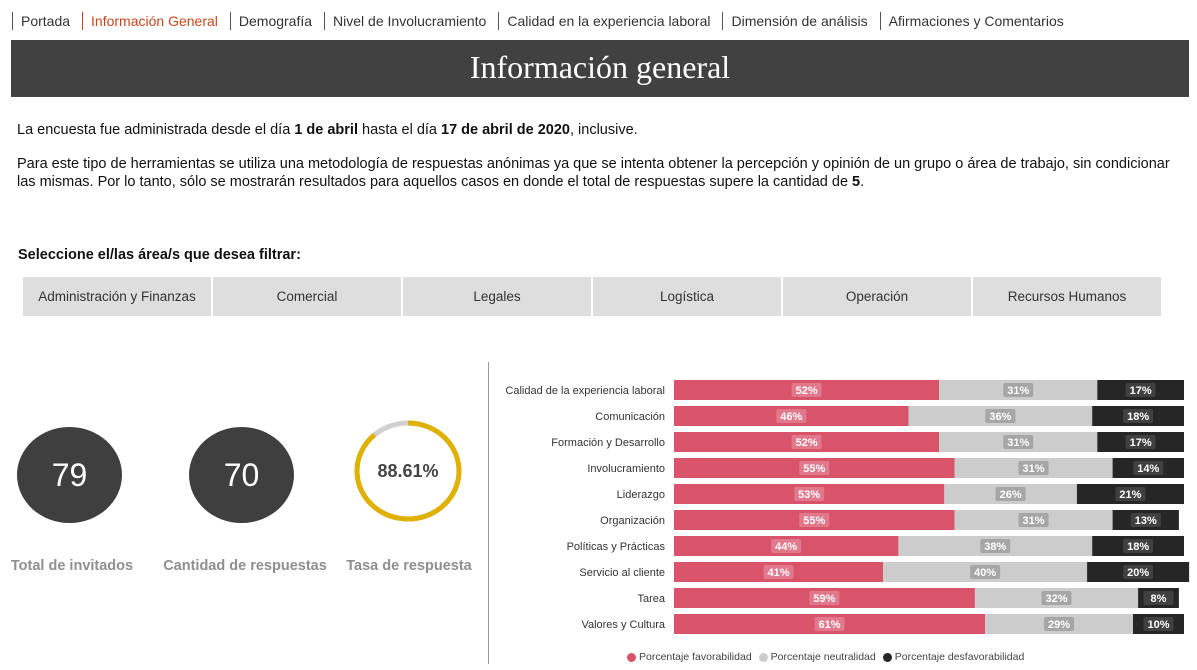 The height and width of the screenshot is (670, 1197). Describe the element at coordinates (608, 21) in the screenshot. I see `nav-tab-4: Calidad en la experiencia laboral` at that location.